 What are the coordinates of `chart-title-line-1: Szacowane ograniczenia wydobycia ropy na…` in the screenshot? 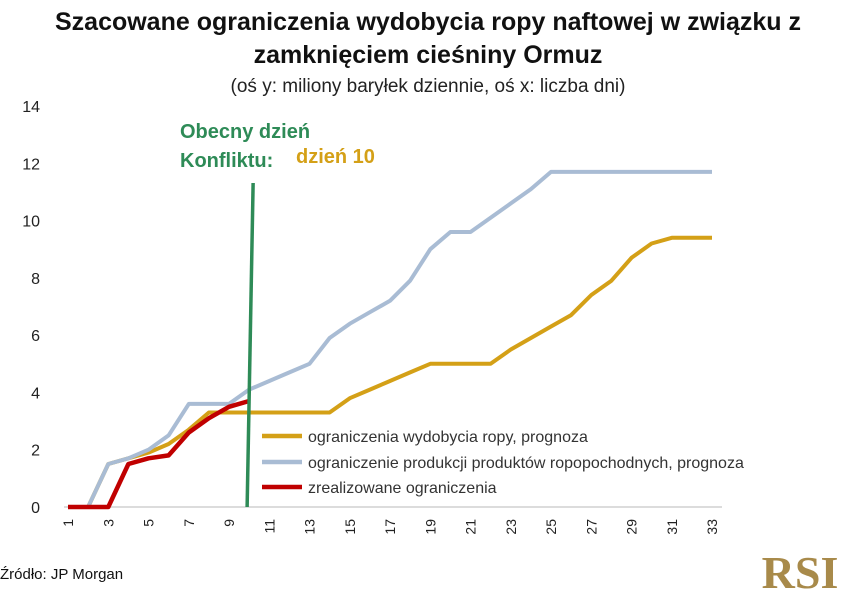 It's located at (428, 22).